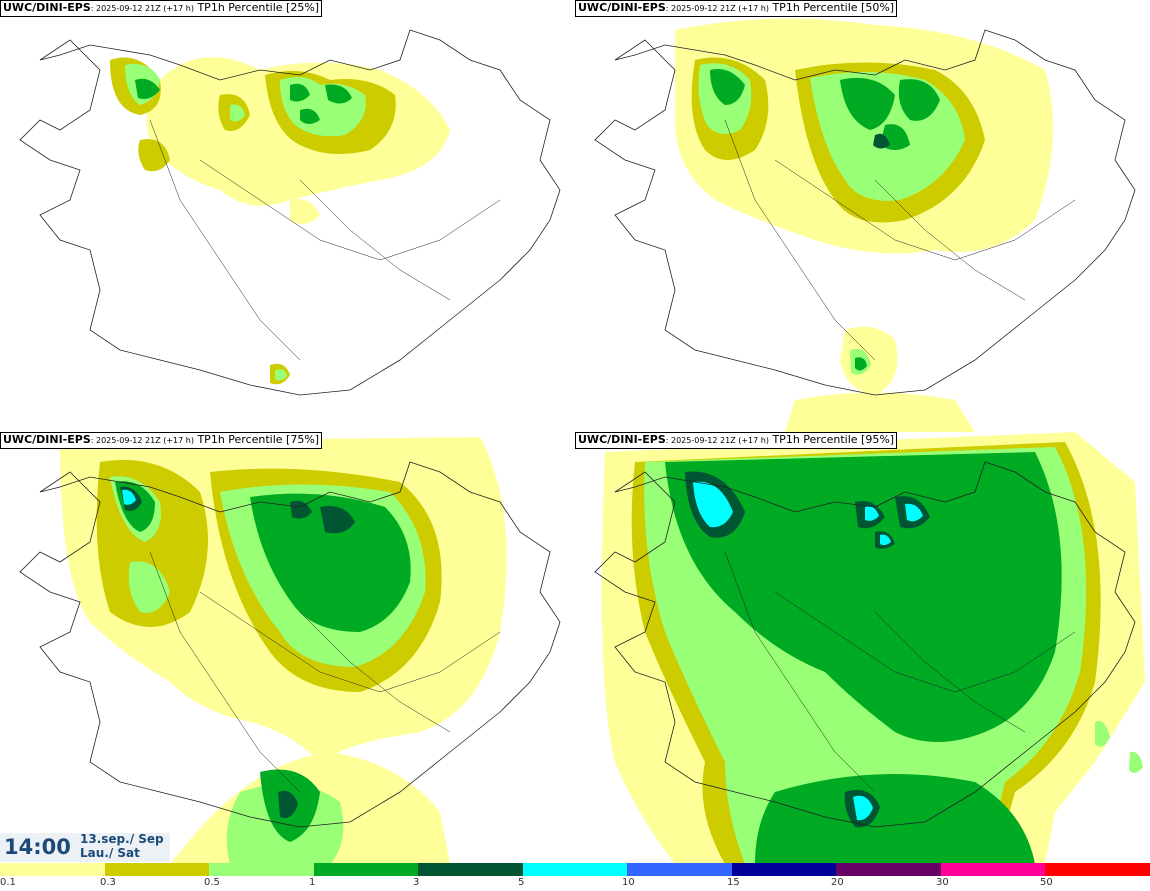 The width and height of the screenshot is (1150, 891). Describe the element at coordinates (521, 882) in the screenshot. I see `colorbar-tick-label: 5` at that location.